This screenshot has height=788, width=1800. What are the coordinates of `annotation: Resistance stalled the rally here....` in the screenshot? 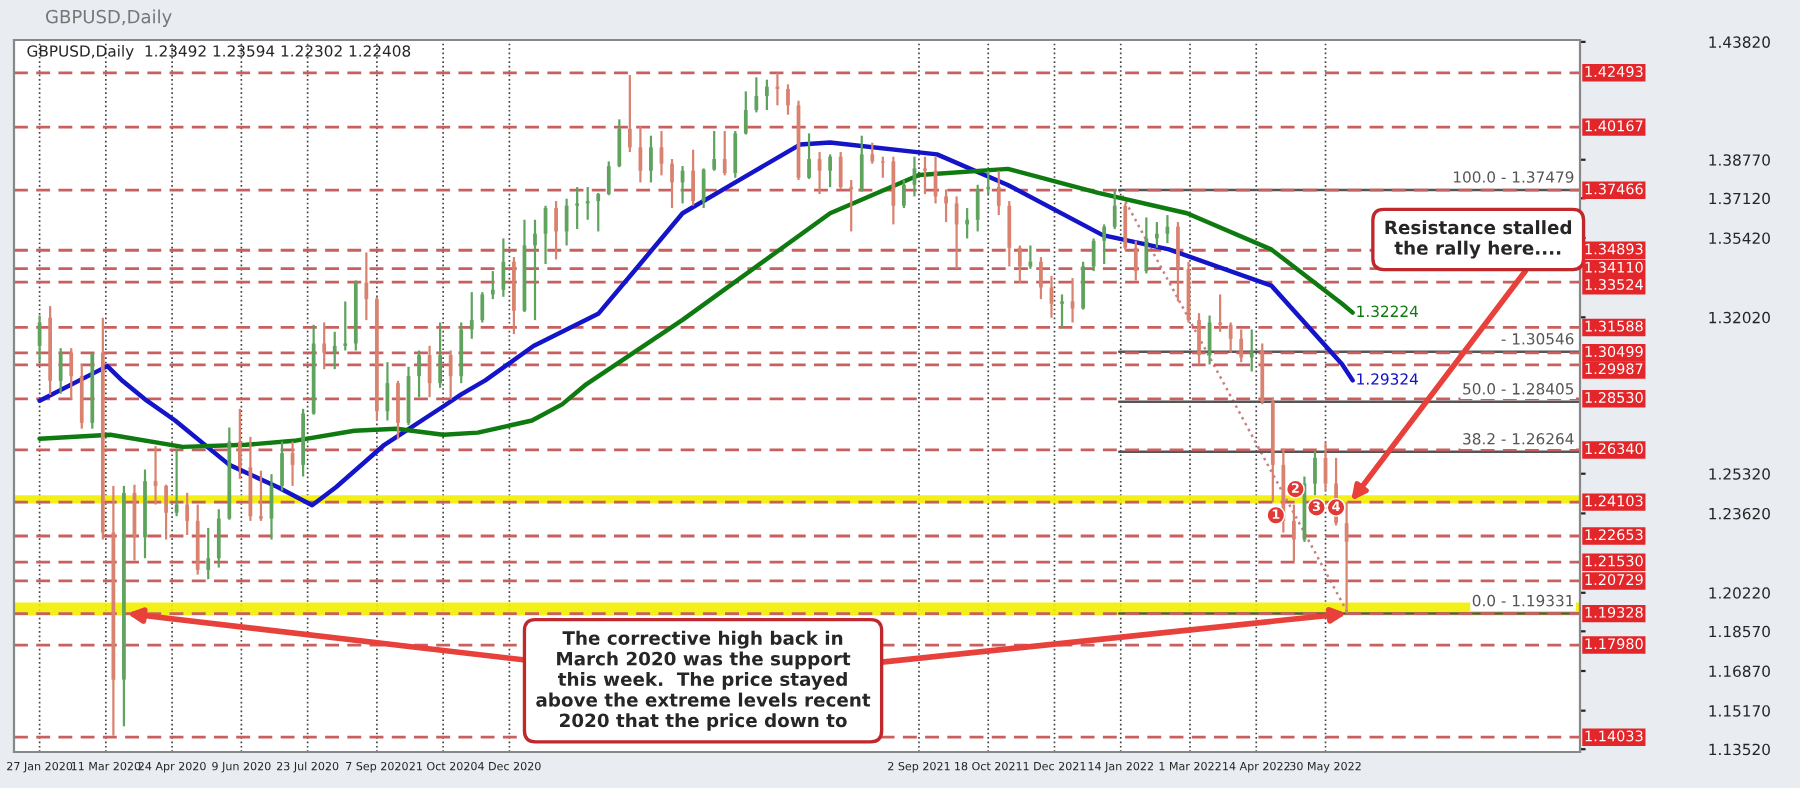 It's located at (1478, 239).